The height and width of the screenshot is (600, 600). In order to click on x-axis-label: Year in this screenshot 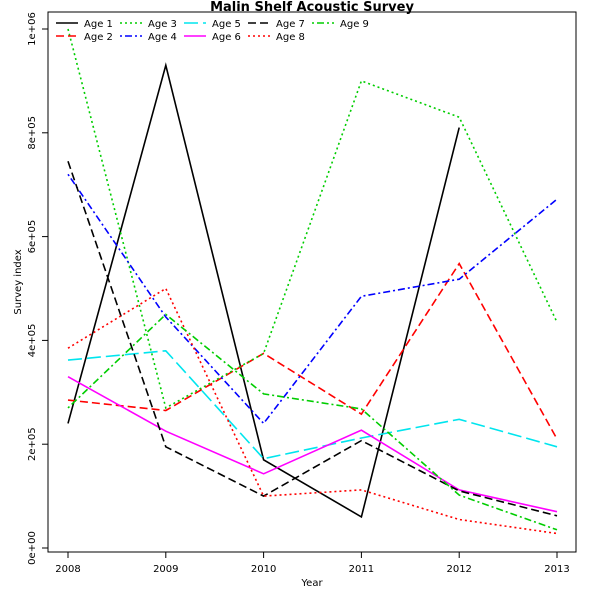, I will do `click(311, 583)`.